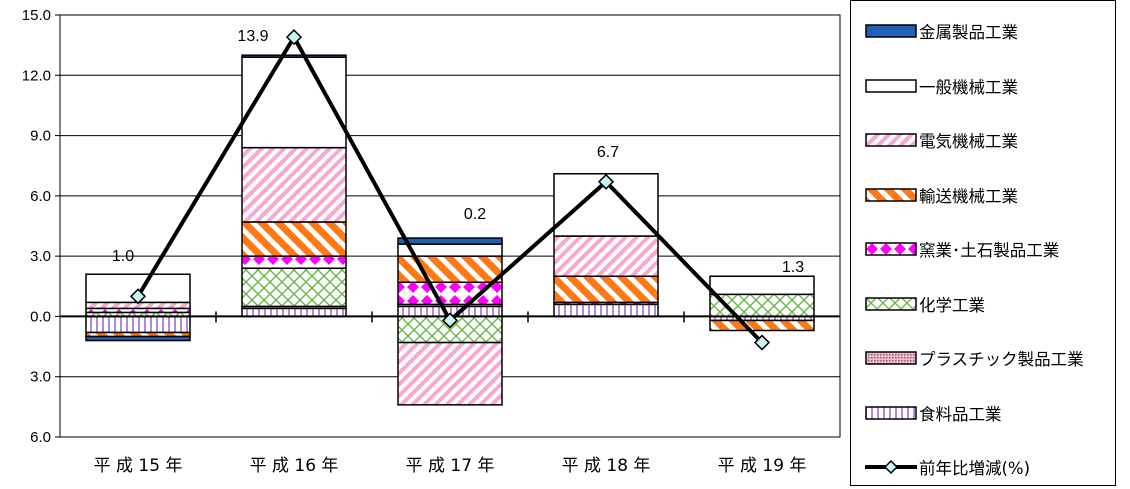  I want to click on legend-swatch-general, so click(891, 85).